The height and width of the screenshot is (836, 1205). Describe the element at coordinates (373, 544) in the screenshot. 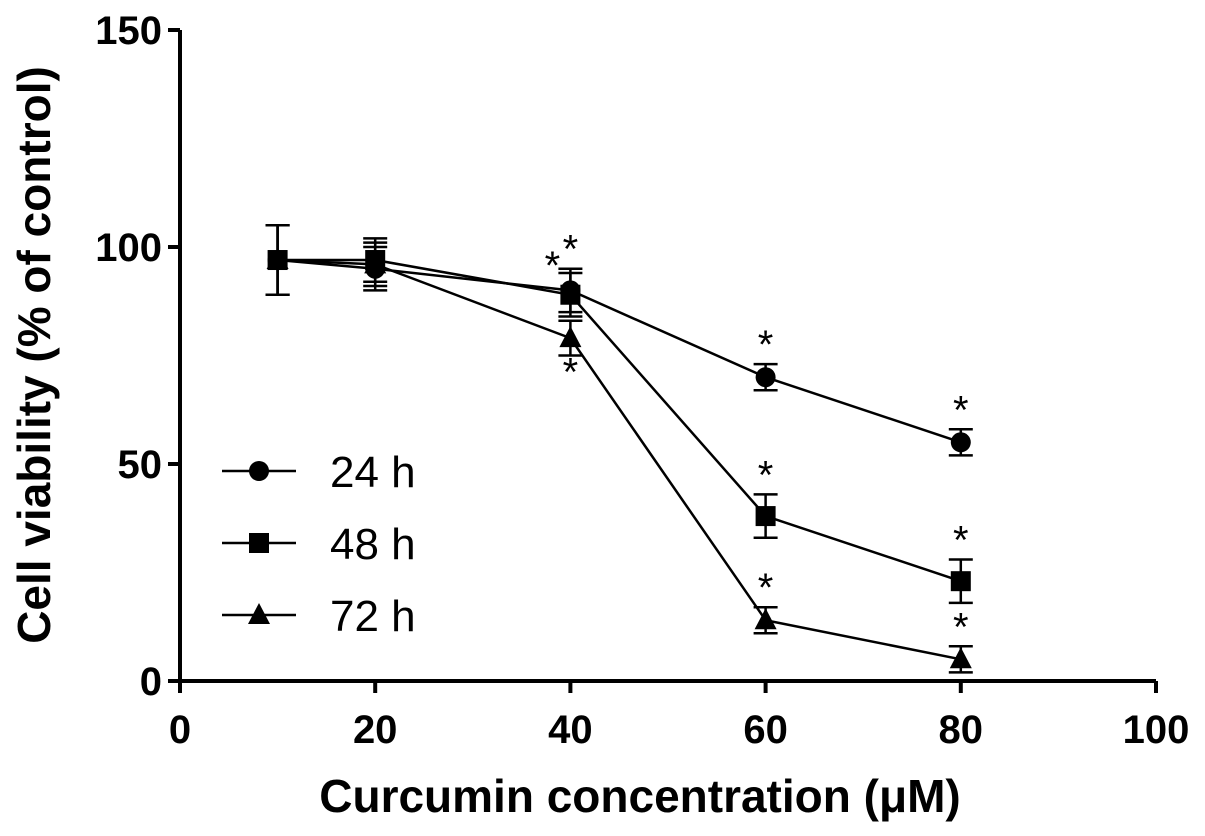

I see `legend-label: 48 h` at that location.